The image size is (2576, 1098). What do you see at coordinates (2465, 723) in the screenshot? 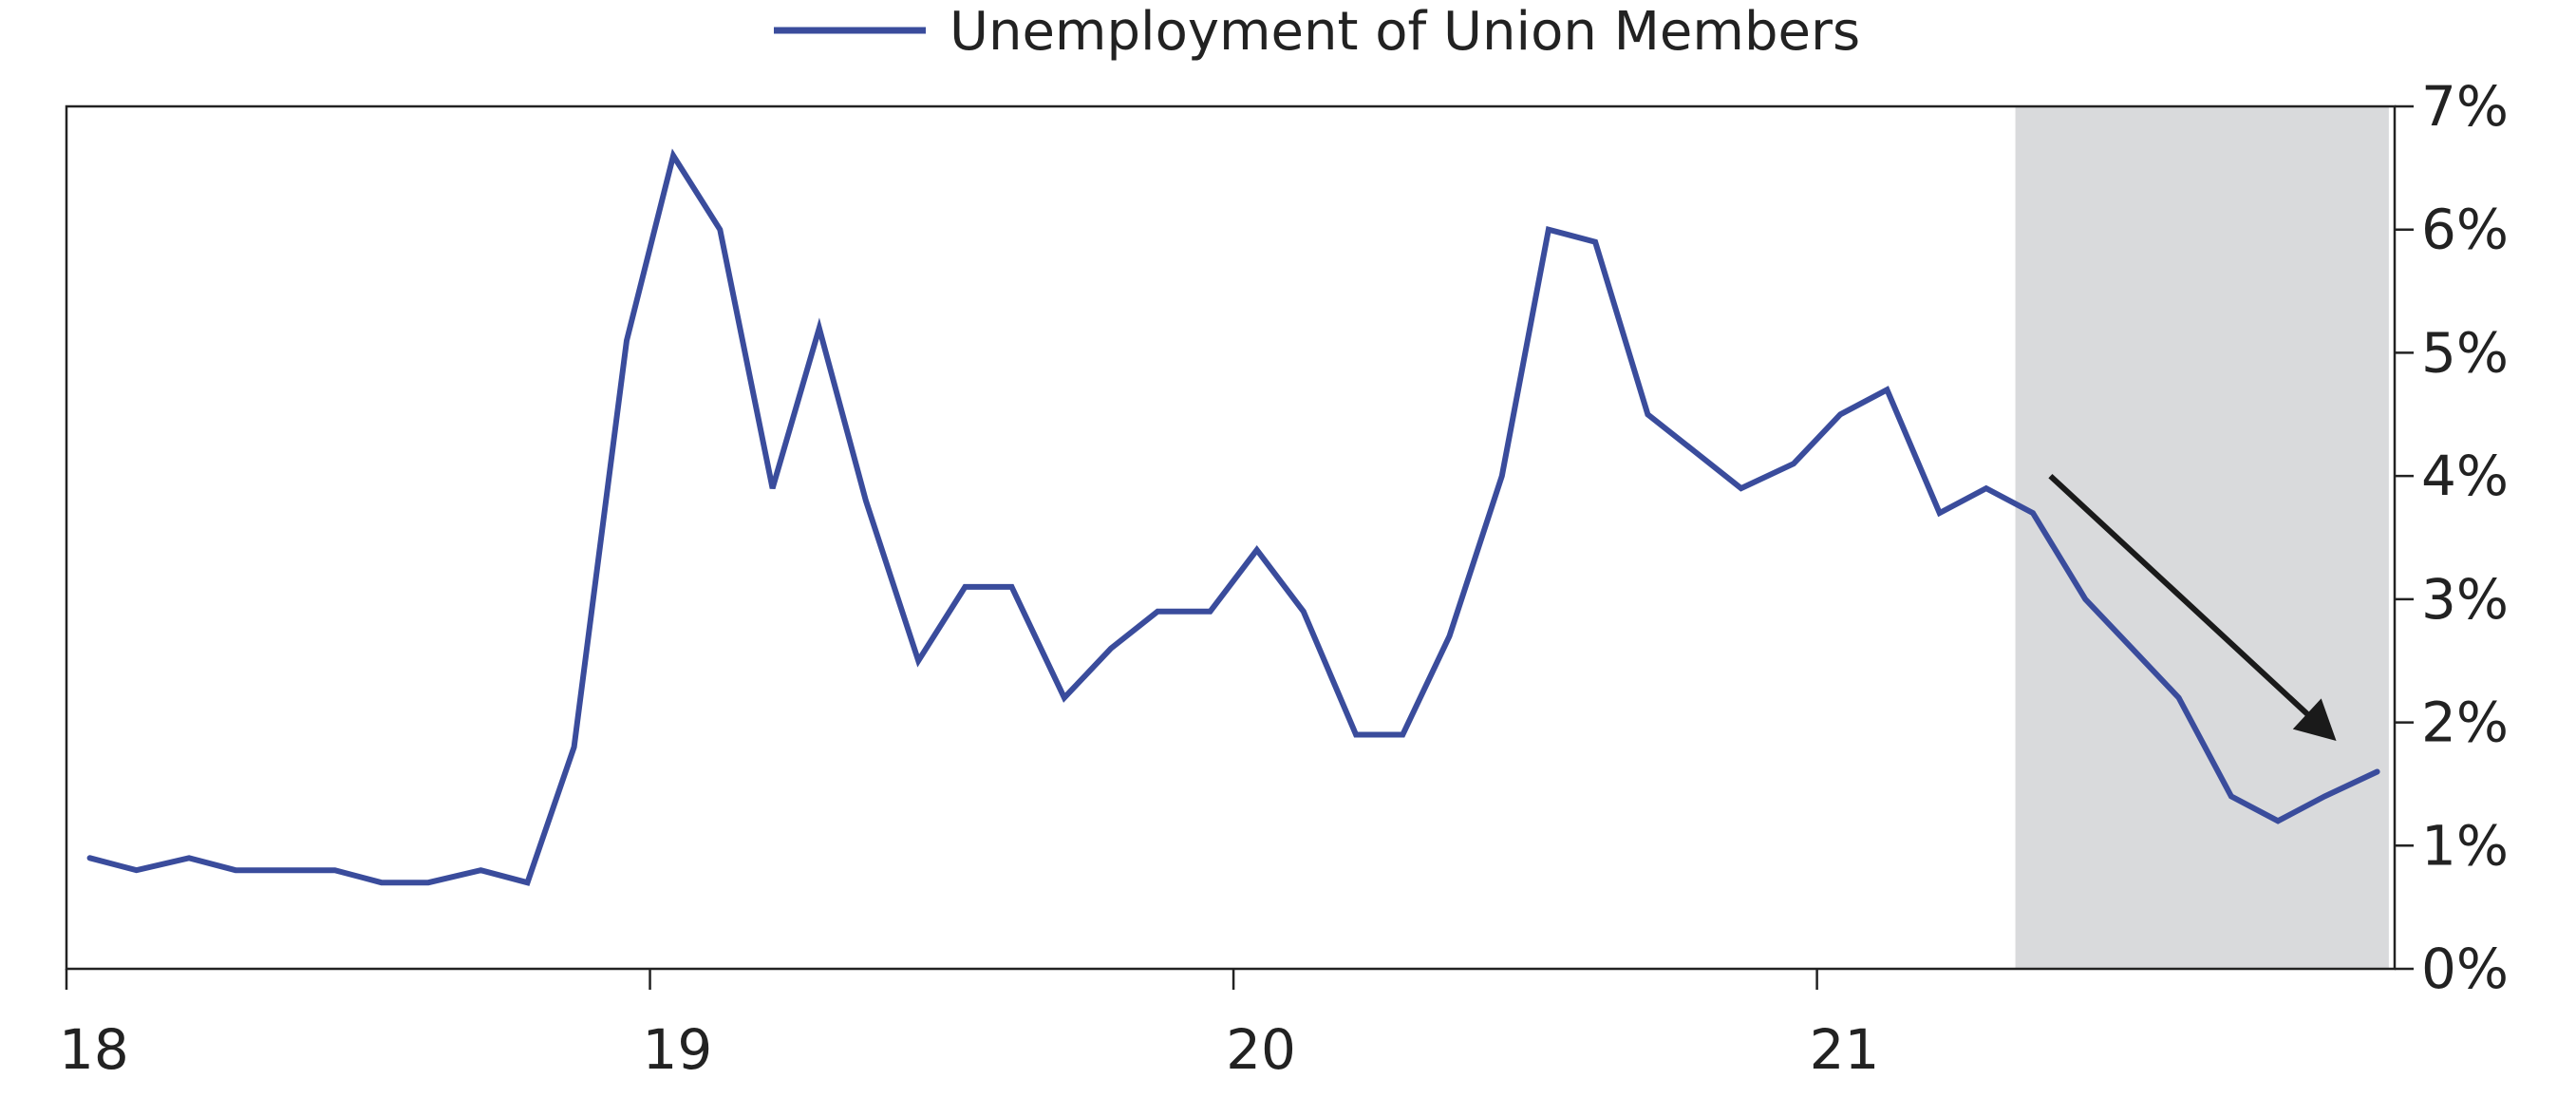
I see `y-tick-label: 2%` at bounding box center [2465, 723].